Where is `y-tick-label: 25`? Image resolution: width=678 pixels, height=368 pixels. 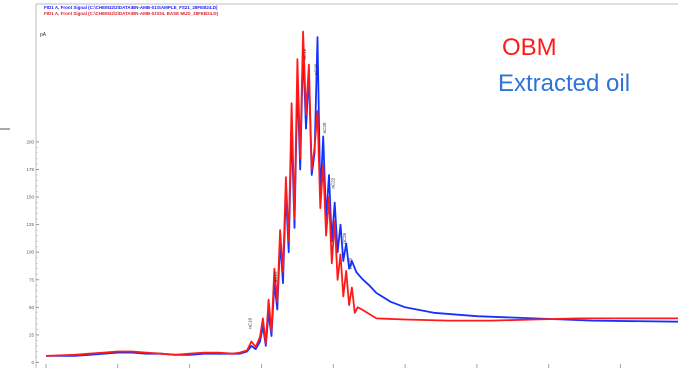
y-tick-label: 25 is located at coordinates (32, 334).